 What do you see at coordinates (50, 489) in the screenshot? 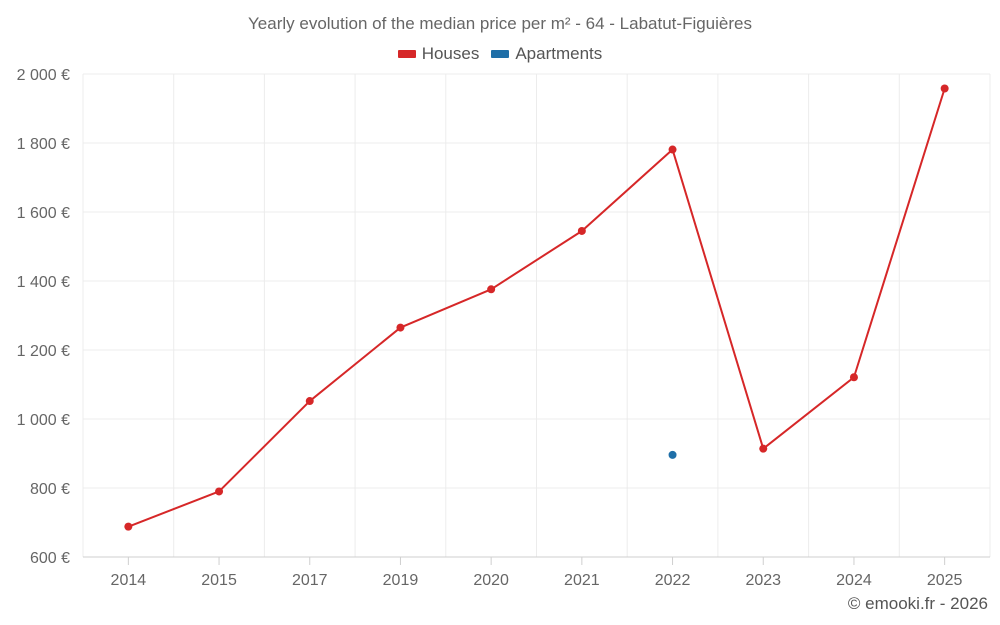
I see `y-tick-label: 800 €` at bounding box center [50, 489].